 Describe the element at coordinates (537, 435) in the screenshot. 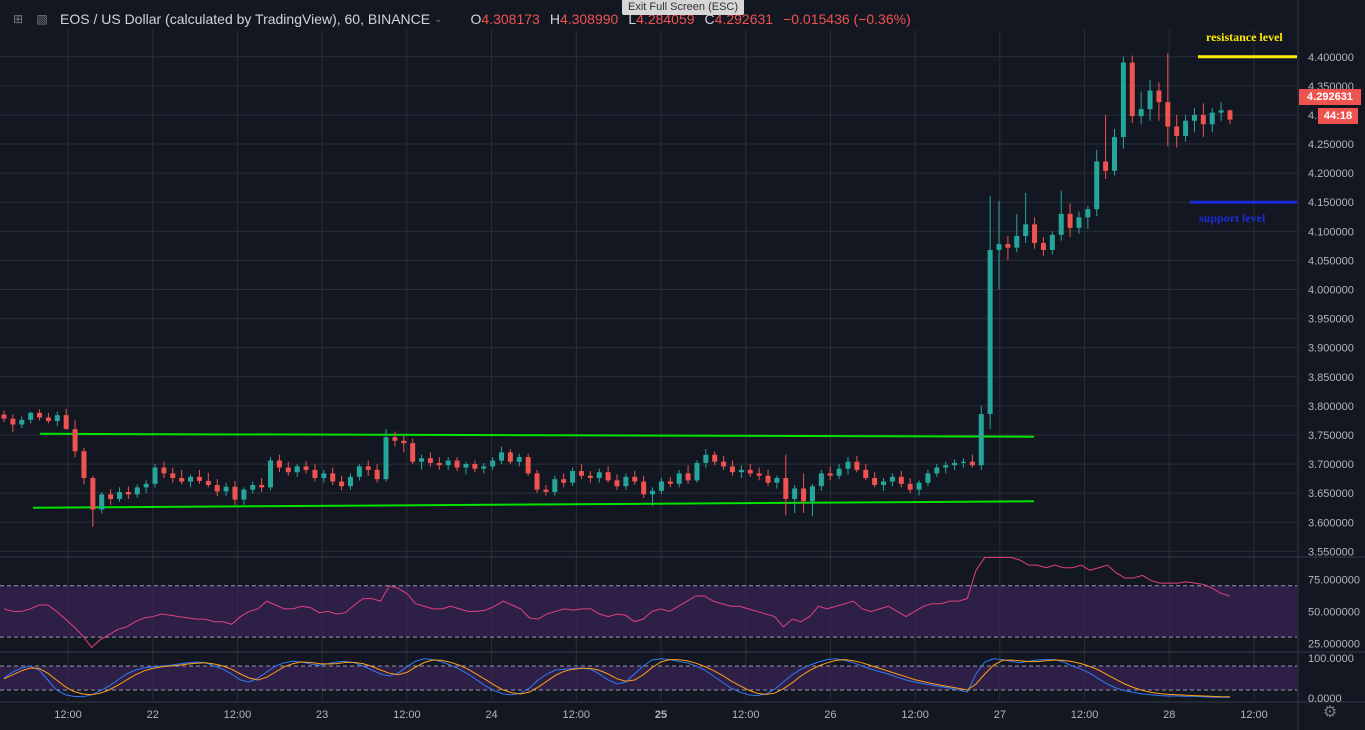

I see `channel-upper-line` at that location.